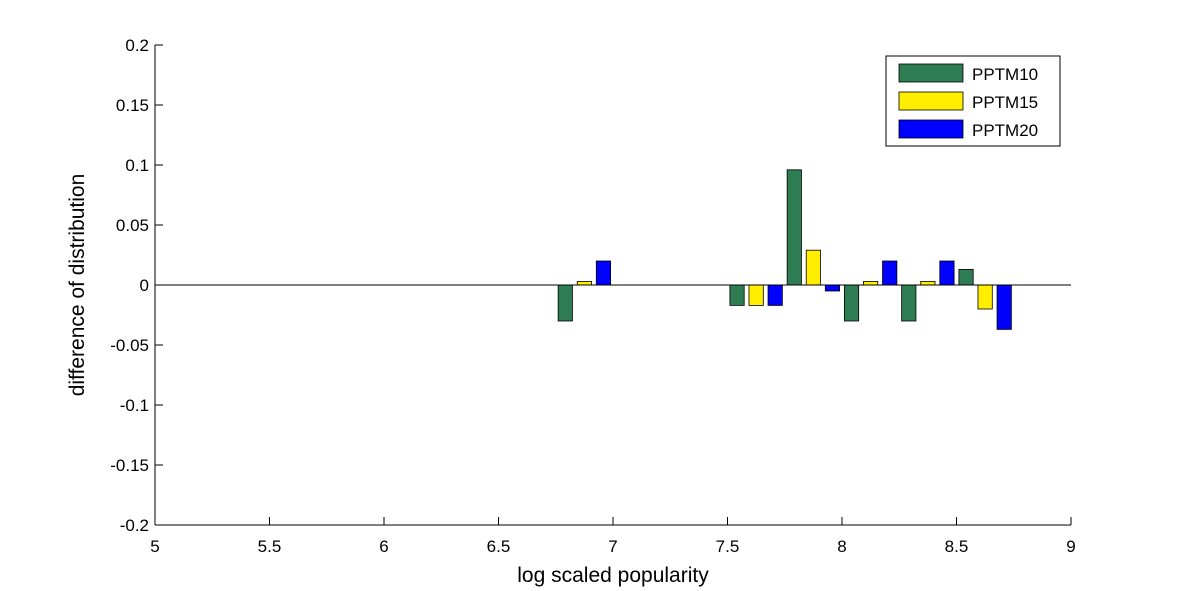  Describe the element at coordinates (134, 525) in the screenshot. I see `y-tick-label: -0.2` at that location.